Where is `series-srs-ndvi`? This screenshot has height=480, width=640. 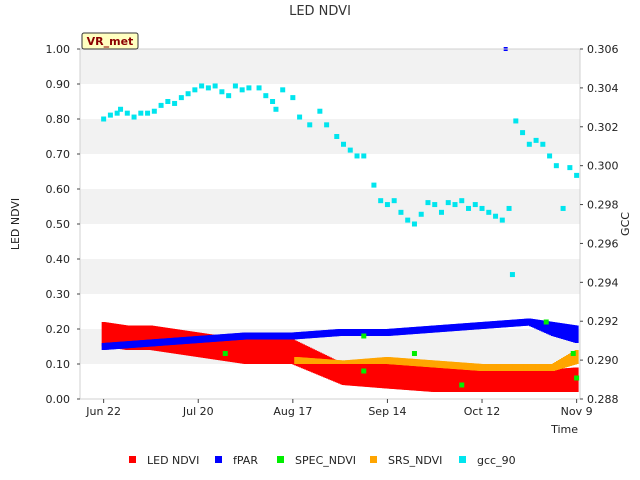
series-srs-ndvi is located at coordinates (436, 360).